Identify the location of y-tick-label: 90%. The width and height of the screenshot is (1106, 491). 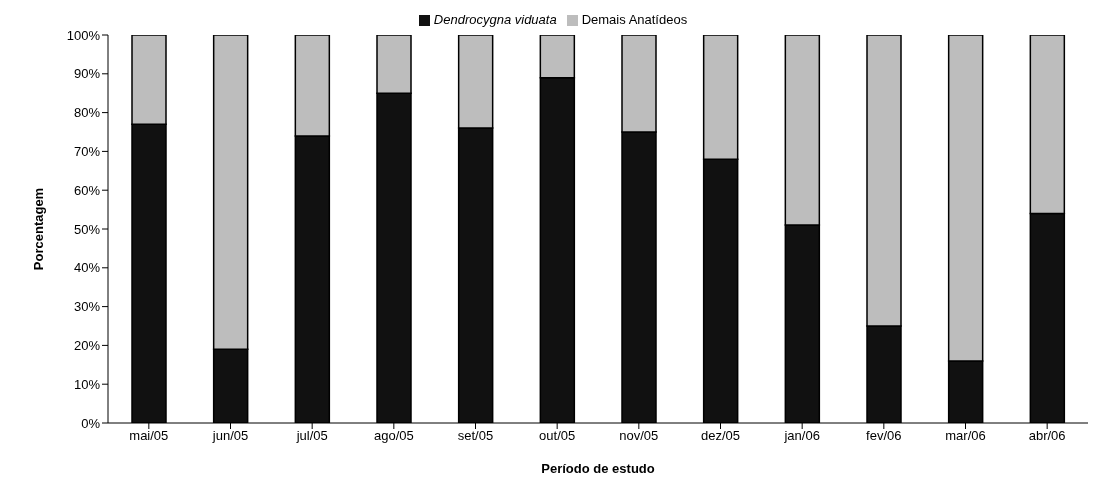
(87, 74).